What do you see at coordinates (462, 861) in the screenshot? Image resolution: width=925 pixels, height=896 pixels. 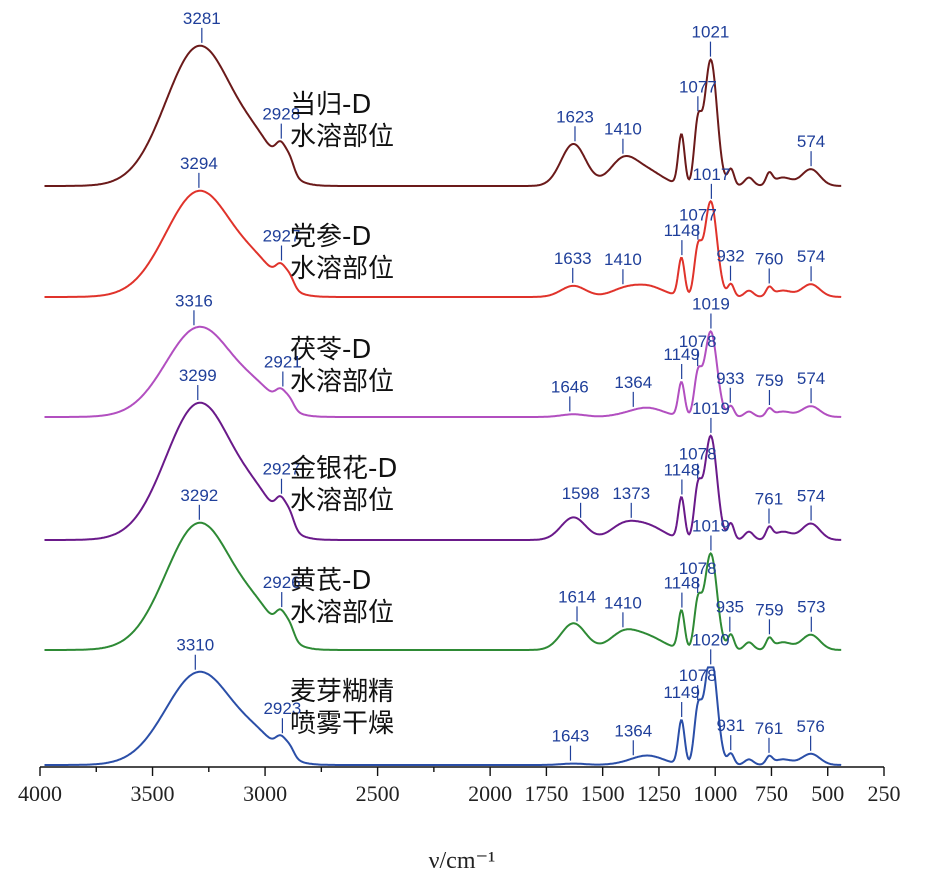 I see `x-axis-label: ν/cm⁻¹` at bounding box center [462, 861].